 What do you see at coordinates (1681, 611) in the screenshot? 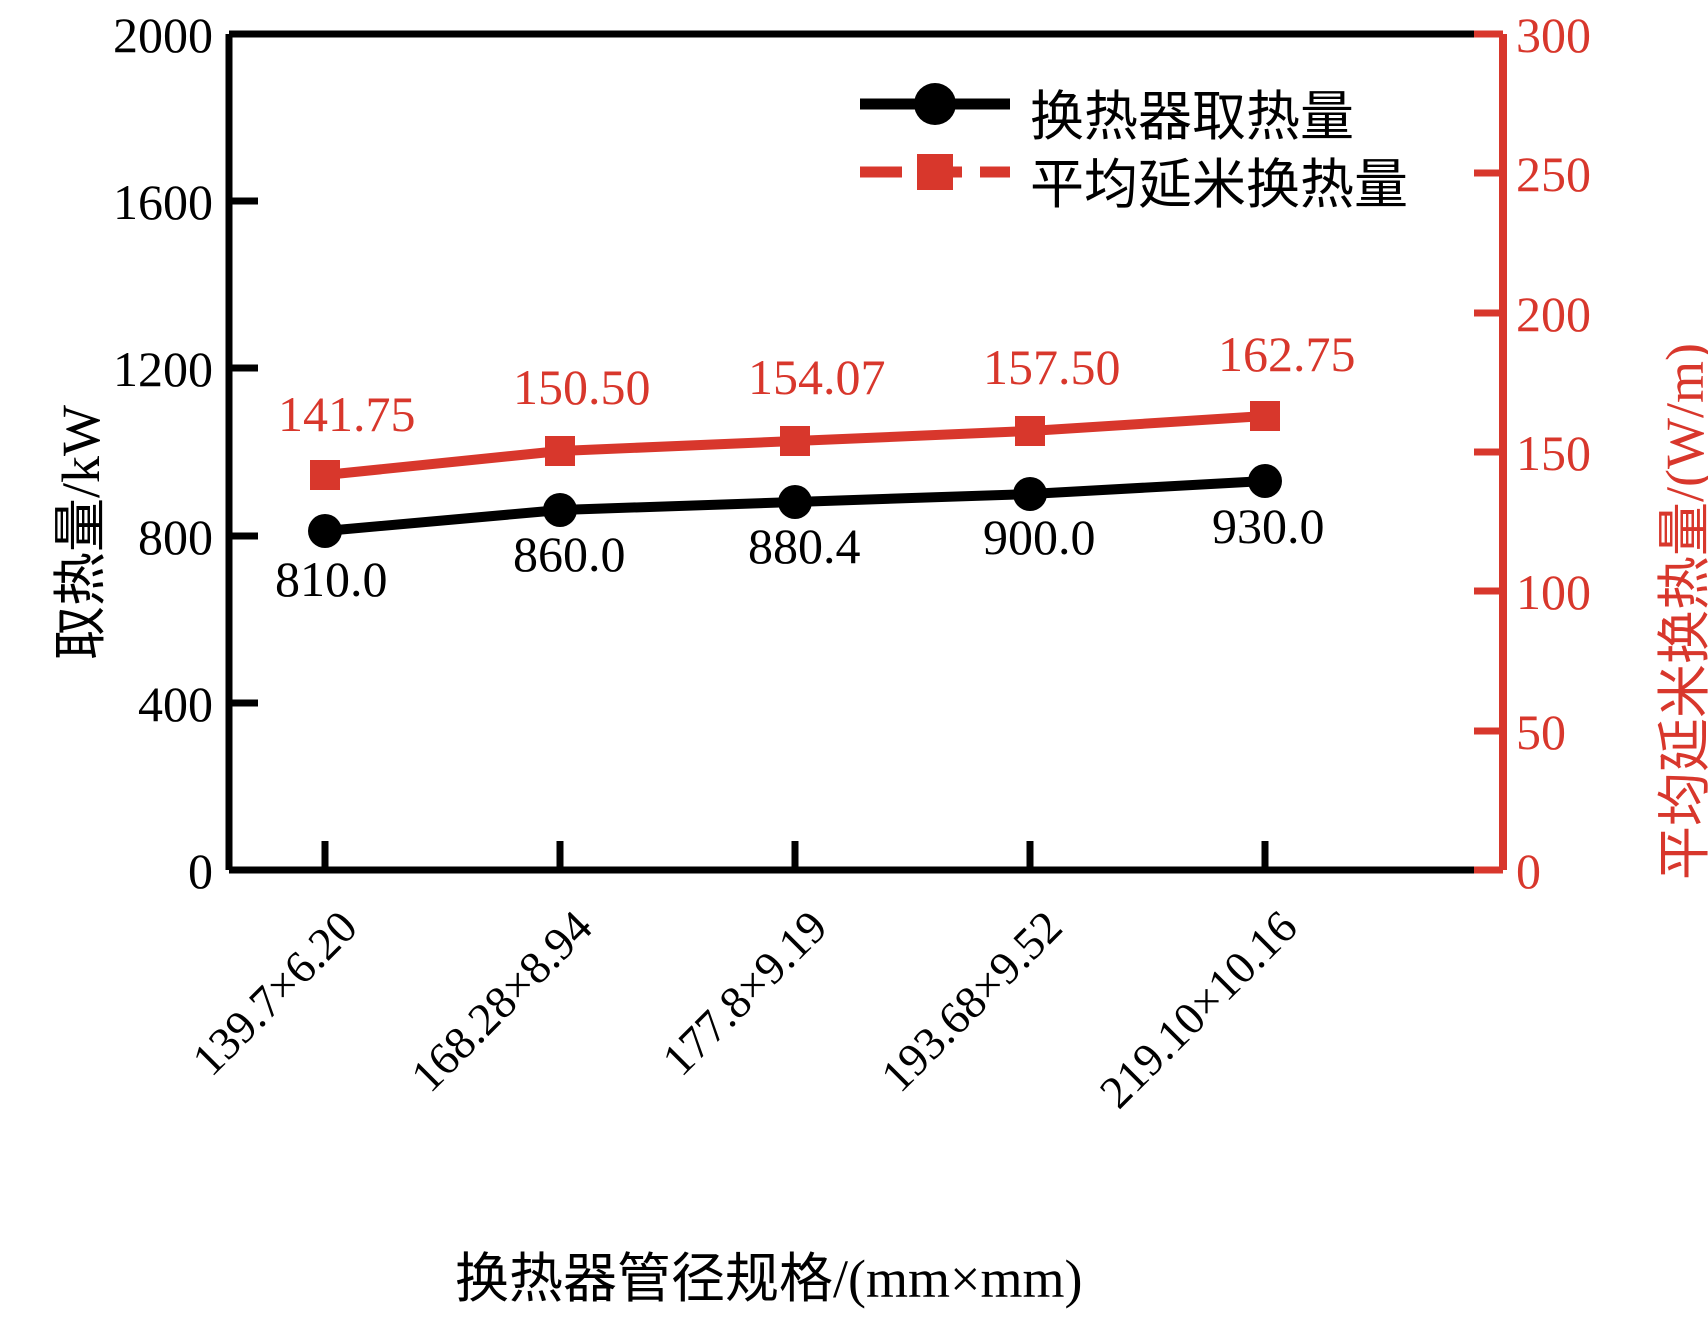
I see `y2-axis-title: 平均延米换热量/(W/m)` at bounding box center [1681, 611].